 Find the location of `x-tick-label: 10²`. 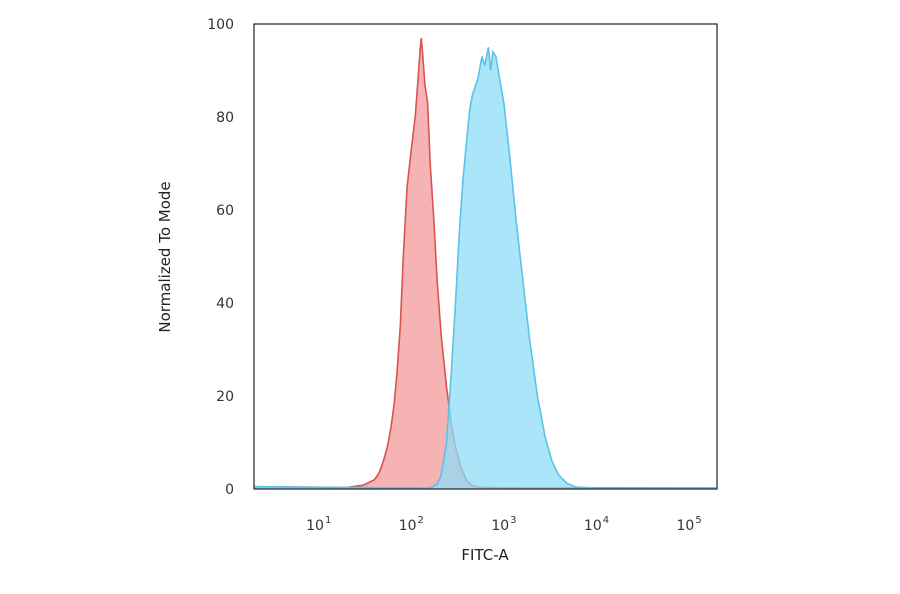

x-tick-label: 10² is located at coordinates (411, 524).